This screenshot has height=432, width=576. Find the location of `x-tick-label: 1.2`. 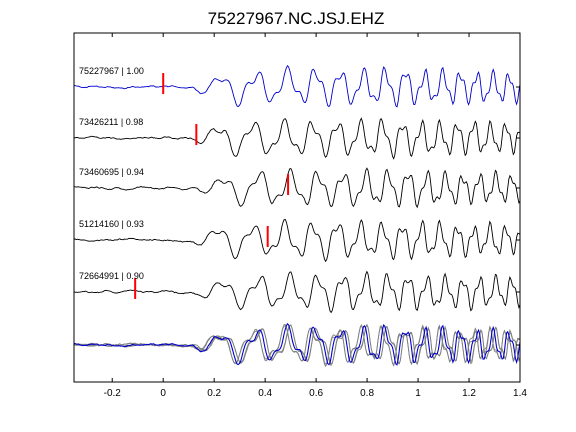

x-tick-label: 1.2 is located at coordinates (469, 393).